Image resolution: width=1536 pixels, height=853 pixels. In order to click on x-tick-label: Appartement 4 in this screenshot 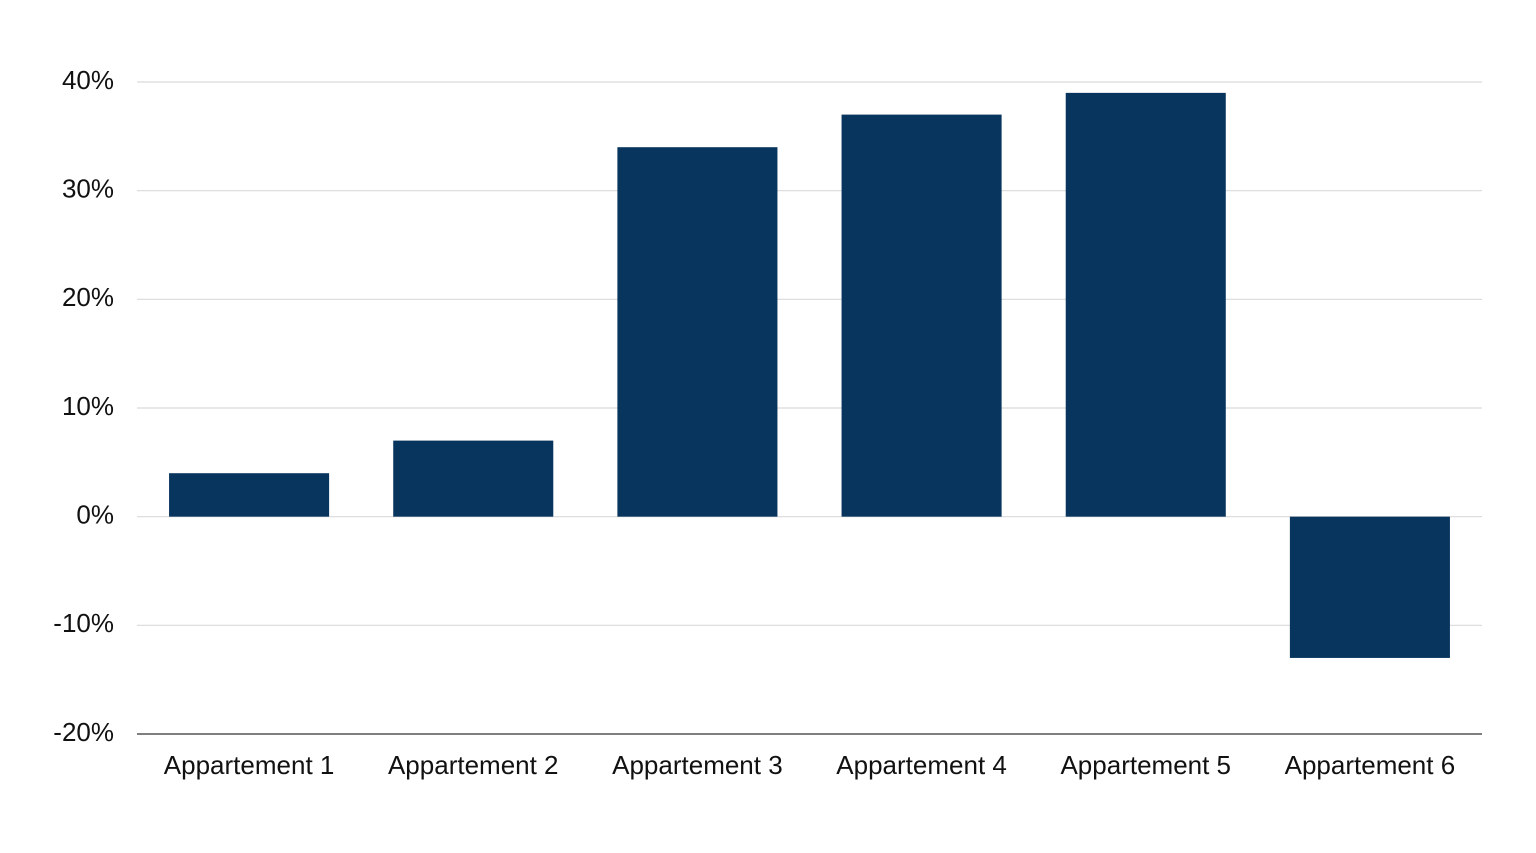, I will do `click(921, 765)`.